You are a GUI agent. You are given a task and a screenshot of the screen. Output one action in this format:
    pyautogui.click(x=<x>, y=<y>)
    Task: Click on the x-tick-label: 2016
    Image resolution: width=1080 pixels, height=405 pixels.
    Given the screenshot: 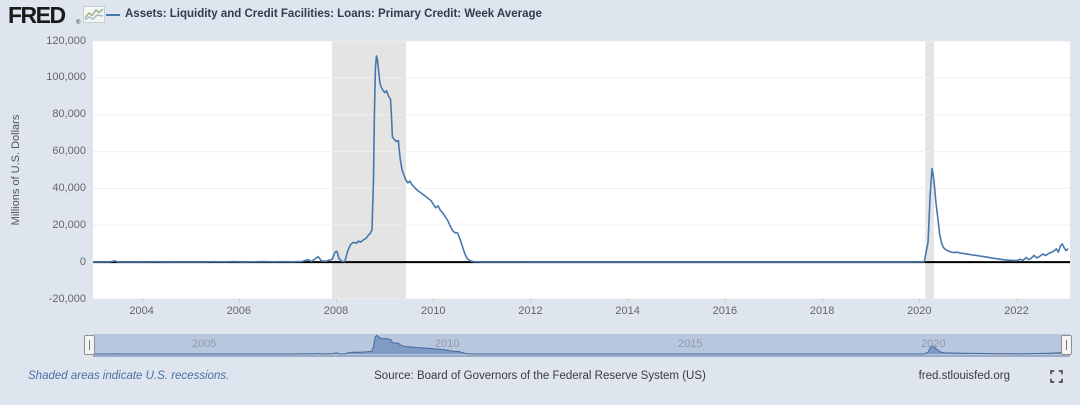 What is the action you would take?
    pyautogui.click(x=725, y=311)
    